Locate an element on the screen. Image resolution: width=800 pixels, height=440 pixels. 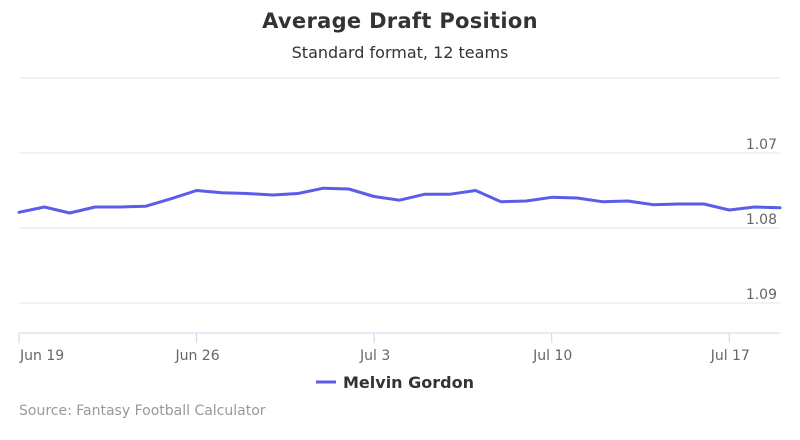
x-tick-label: Jul 3 is located at coordinates (374, 356).